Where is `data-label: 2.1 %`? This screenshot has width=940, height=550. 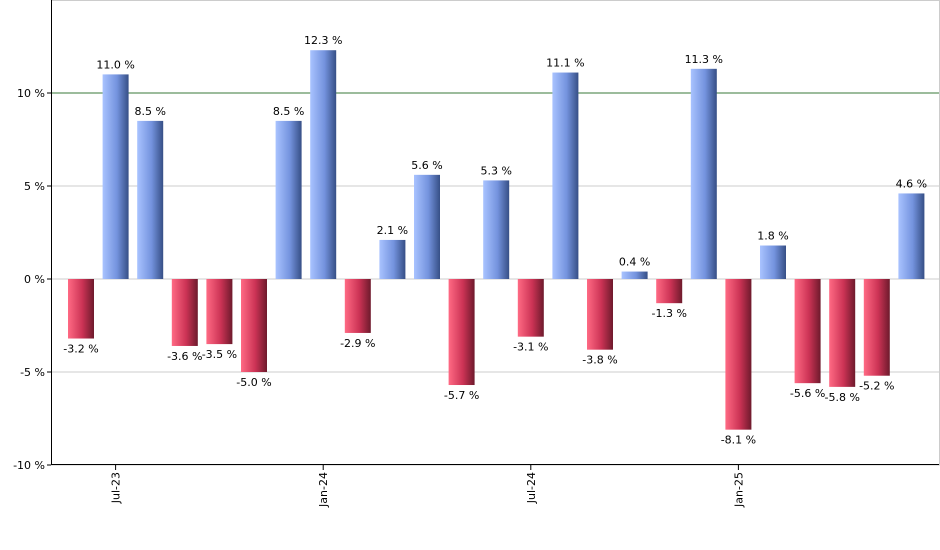
data-label: 2.1 % is located at coordinates (392, 230).